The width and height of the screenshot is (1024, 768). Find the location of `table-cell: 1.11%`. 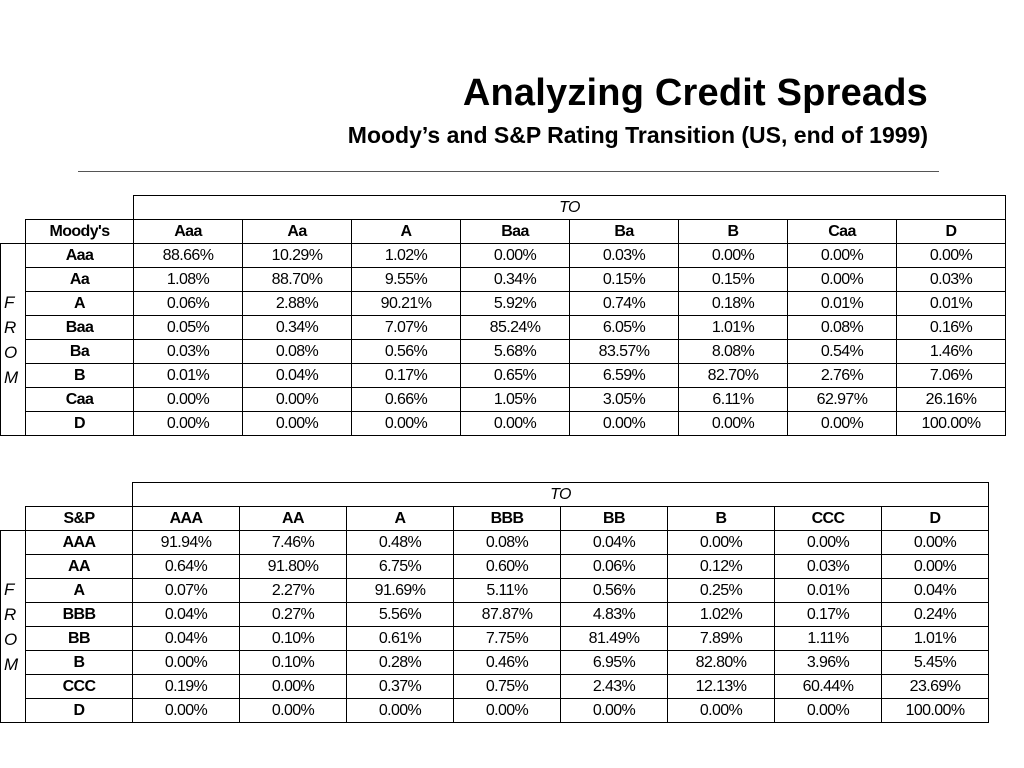

table-cell: 1.11% is located at coordinates (828, 638).